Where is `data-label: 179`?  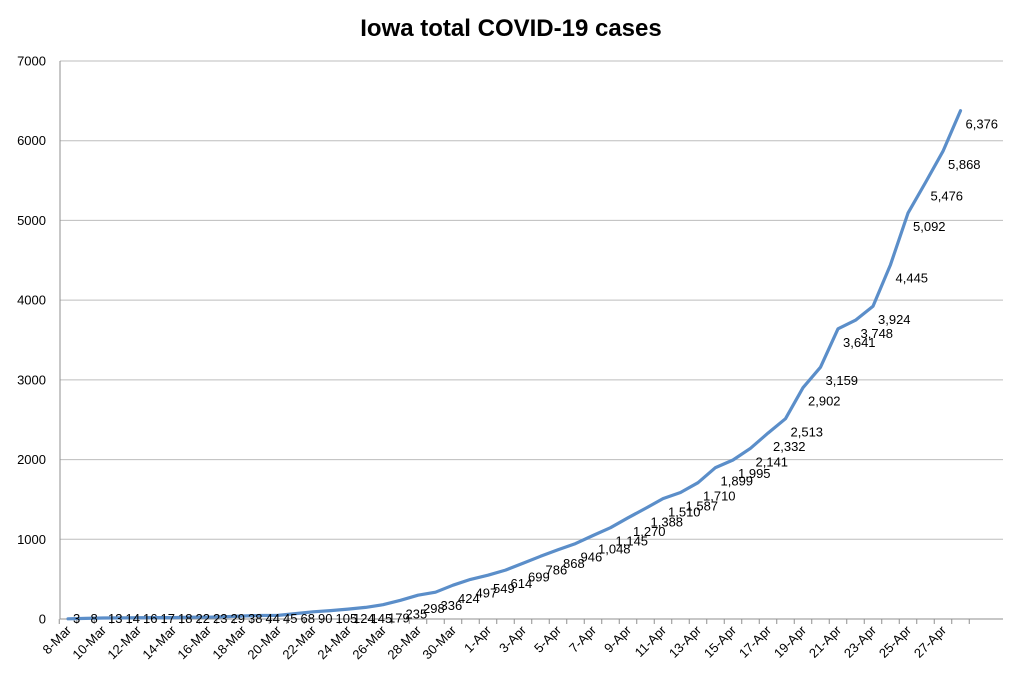 data-label: 179 is located at coordinates (399, 618).